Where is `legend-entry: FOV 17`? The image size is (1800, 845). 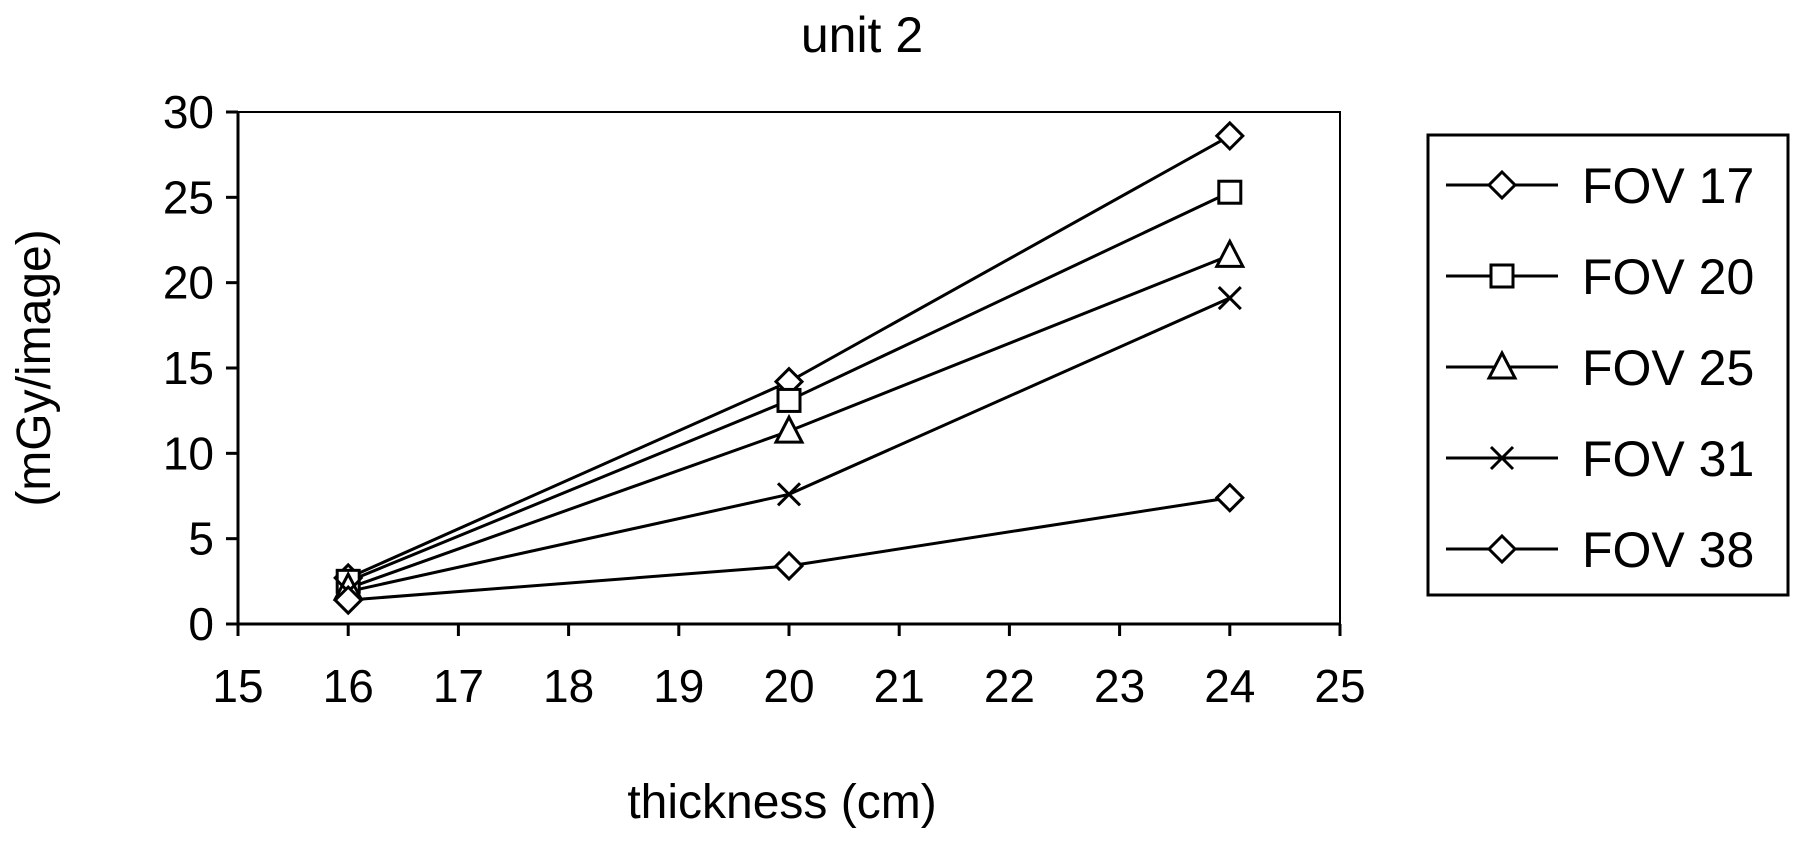
legend-entry: FOV 17 is located at coordinates (1600, 186).